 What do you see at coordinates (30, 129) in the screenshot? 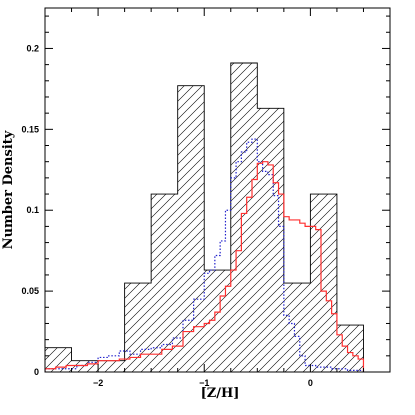
I see `y-tick-label: 0.15` at bounding box center [30, 129].